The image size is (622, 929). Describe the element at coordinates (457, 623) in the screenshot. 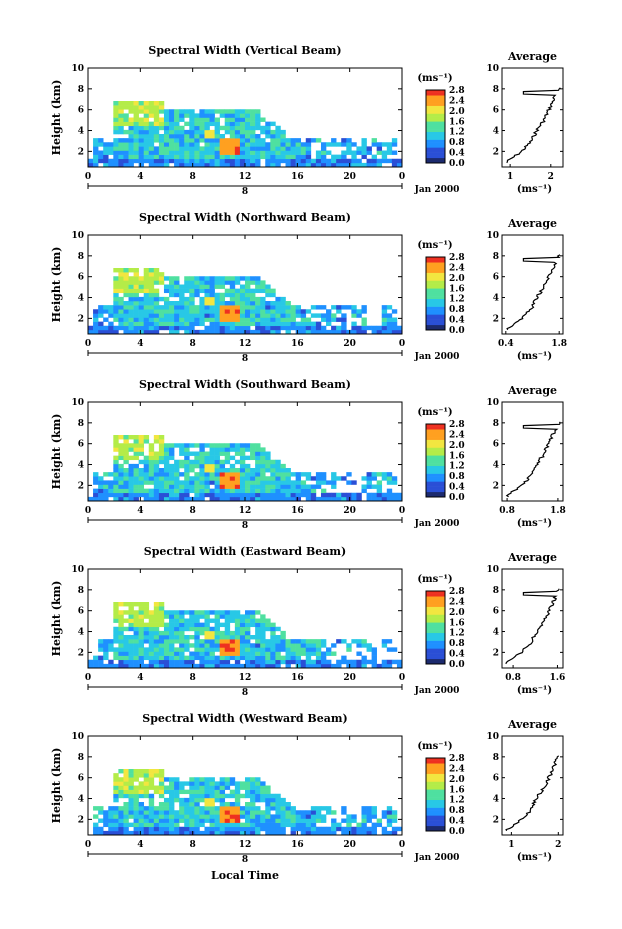

I see `colorbar-tick-label: 1.6` at that location.